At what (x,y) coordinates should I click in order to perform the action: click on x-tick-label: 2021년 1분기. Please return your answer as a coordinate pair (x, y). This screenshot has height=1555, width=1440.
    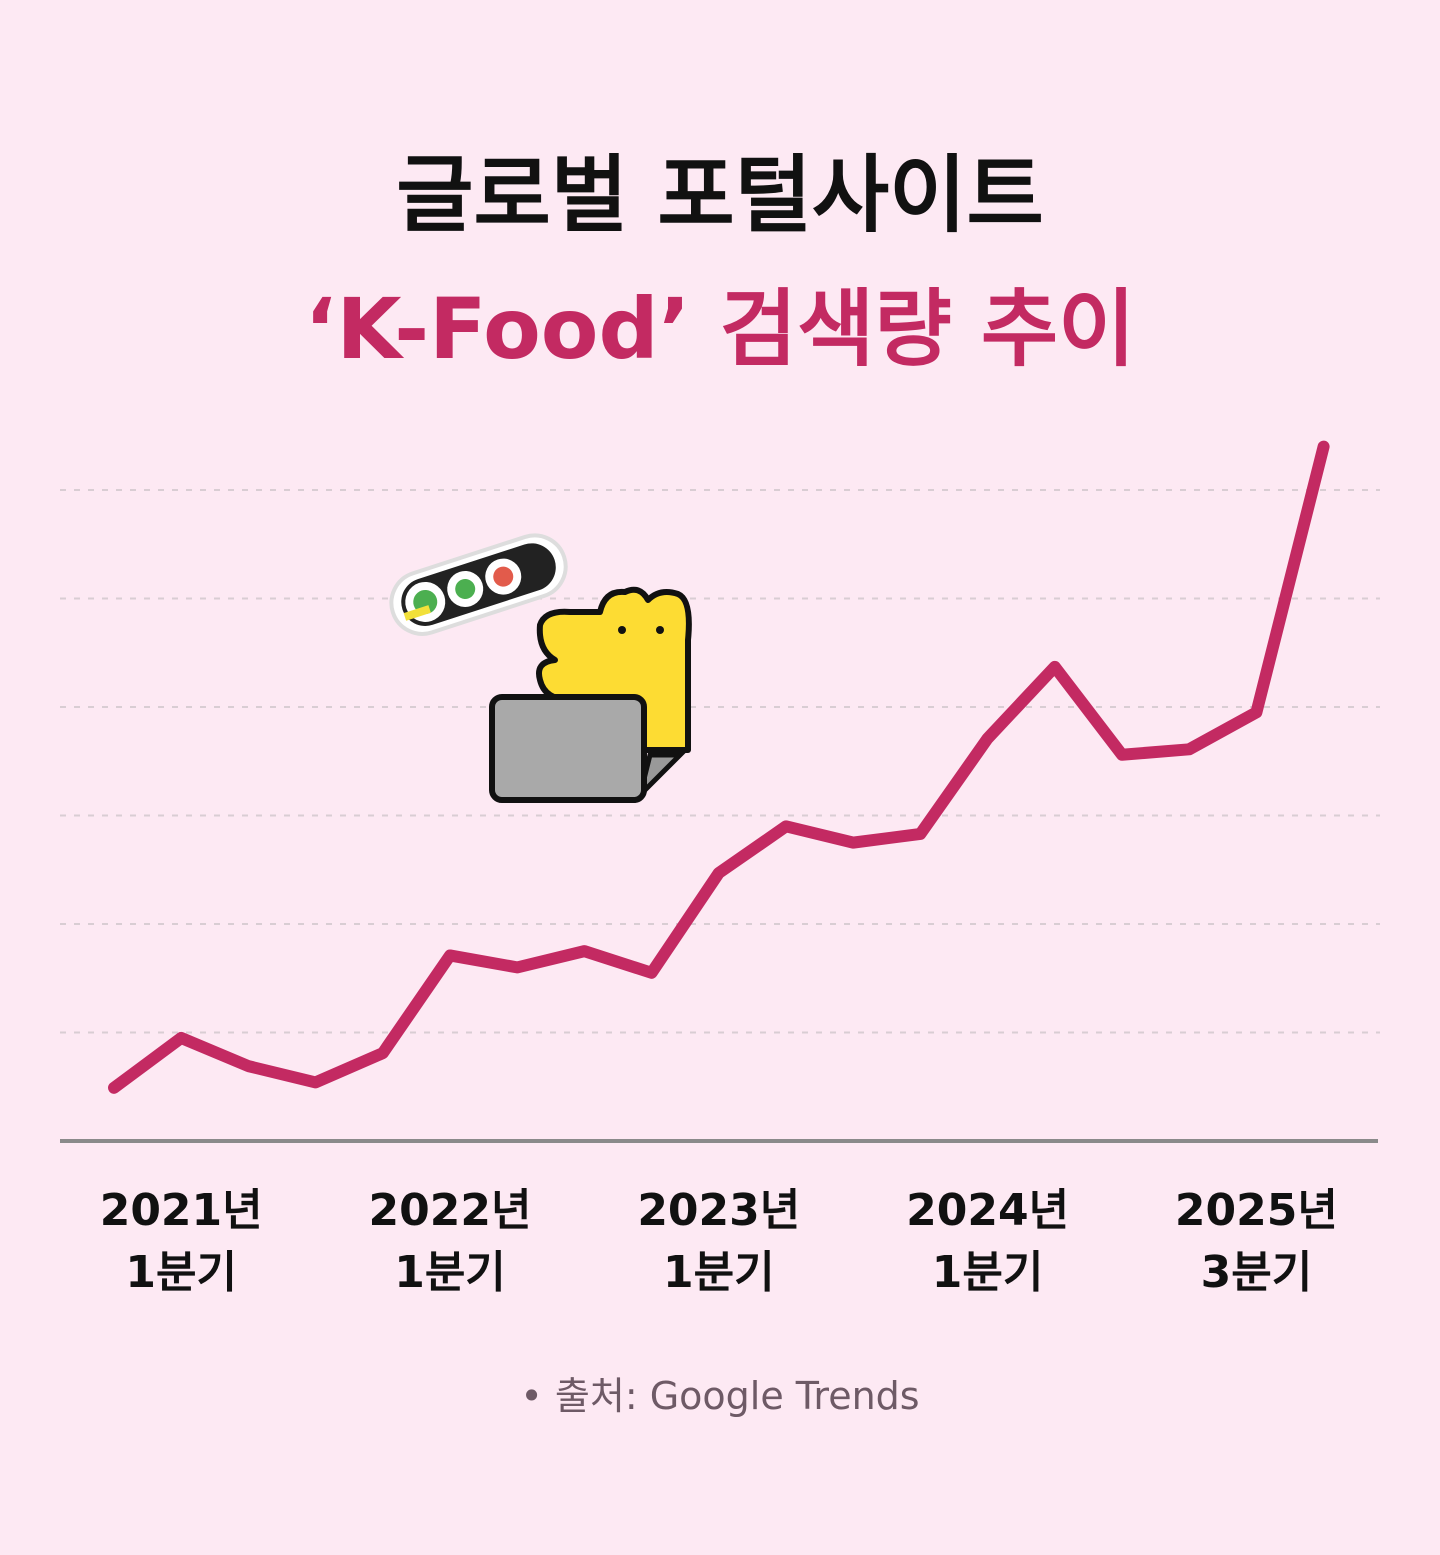
    Looking at the image, I should click on (181, 1241).